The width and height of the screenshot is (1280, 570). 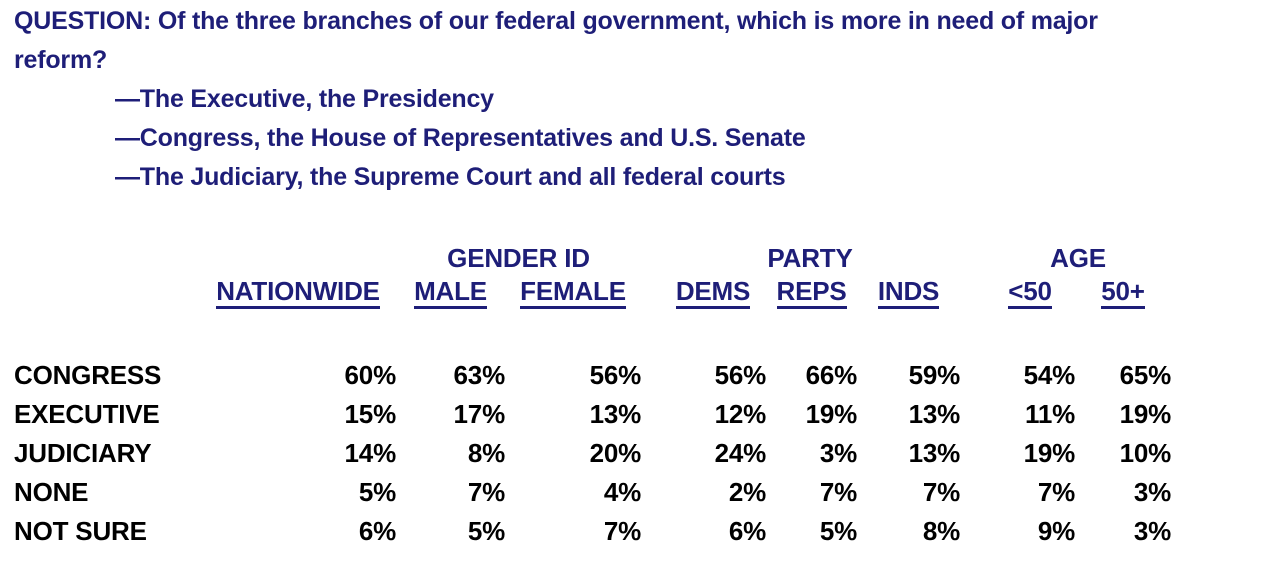 I want to click on value-cell: 66%, so click(x=831, y=374).